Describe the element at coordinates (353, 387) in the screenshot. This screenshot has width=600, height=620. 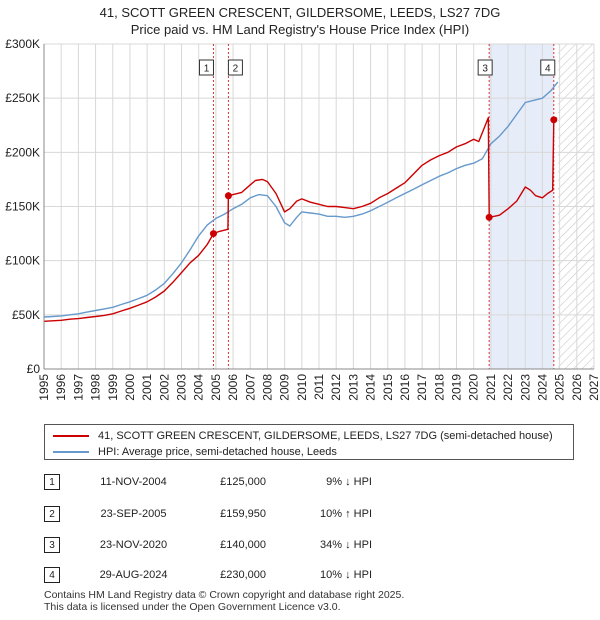
I see `x-tick-label: 2013` at that location.